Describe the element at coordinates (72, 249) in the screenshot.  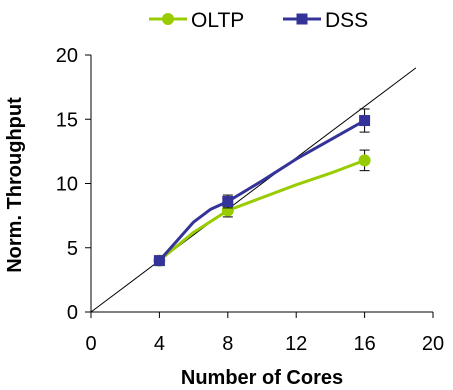
I see `y-tick-label: 5` at that location.